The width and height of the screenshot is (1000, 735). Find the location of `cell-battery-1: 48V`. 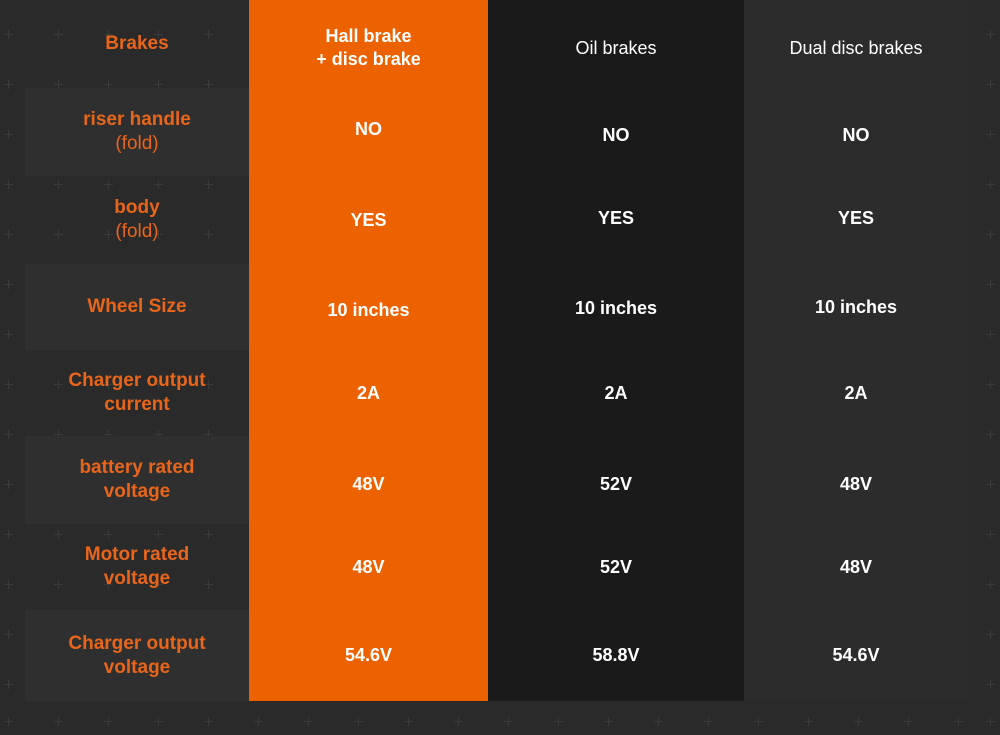

cell-battery-1: 48V is located at coordinates (368, 484).